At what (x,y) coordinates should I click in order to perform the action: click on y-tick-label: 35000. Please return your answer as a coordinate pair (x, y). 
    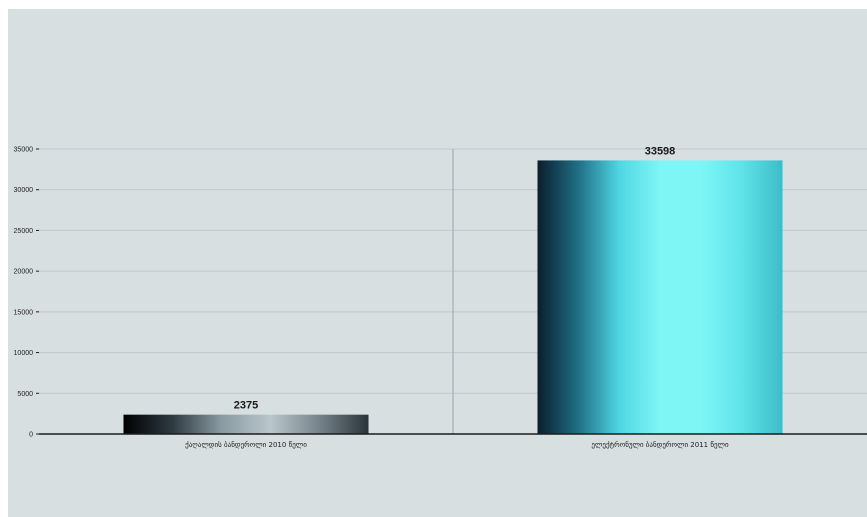
    Looking at the image, I should click on (24, 150).